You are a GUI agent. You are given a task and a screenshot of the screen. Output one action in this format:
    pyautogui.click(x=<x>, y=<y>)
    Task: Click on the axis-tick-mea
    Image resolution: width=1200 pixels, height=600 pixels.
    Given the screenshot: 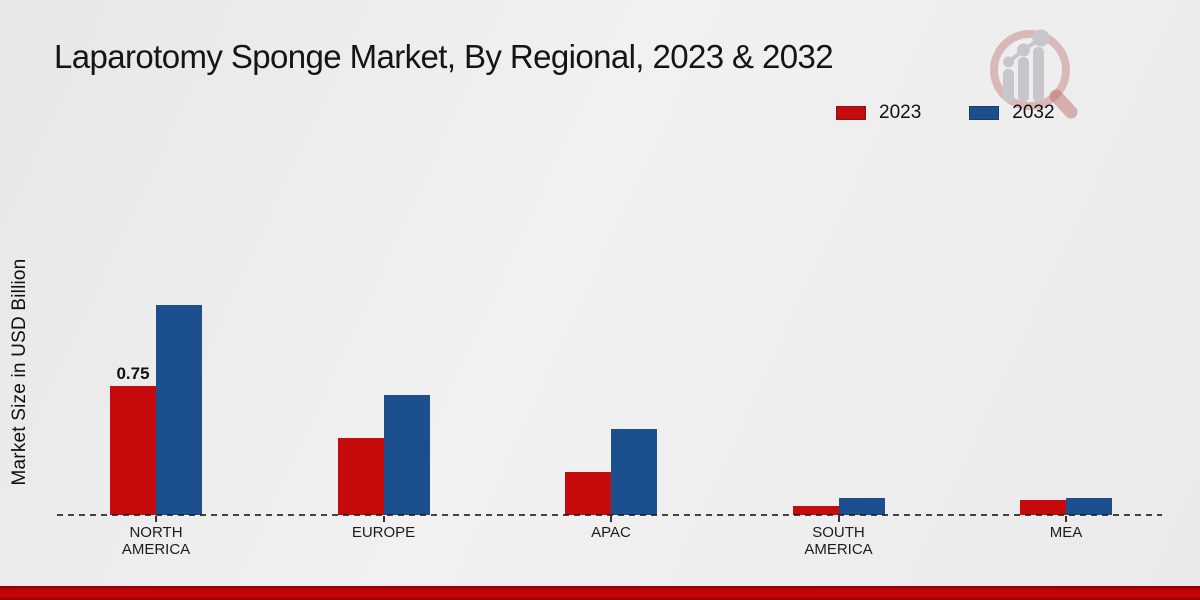 What is the action you would take?
    pyautogui.click(x=1066, y=519)
    